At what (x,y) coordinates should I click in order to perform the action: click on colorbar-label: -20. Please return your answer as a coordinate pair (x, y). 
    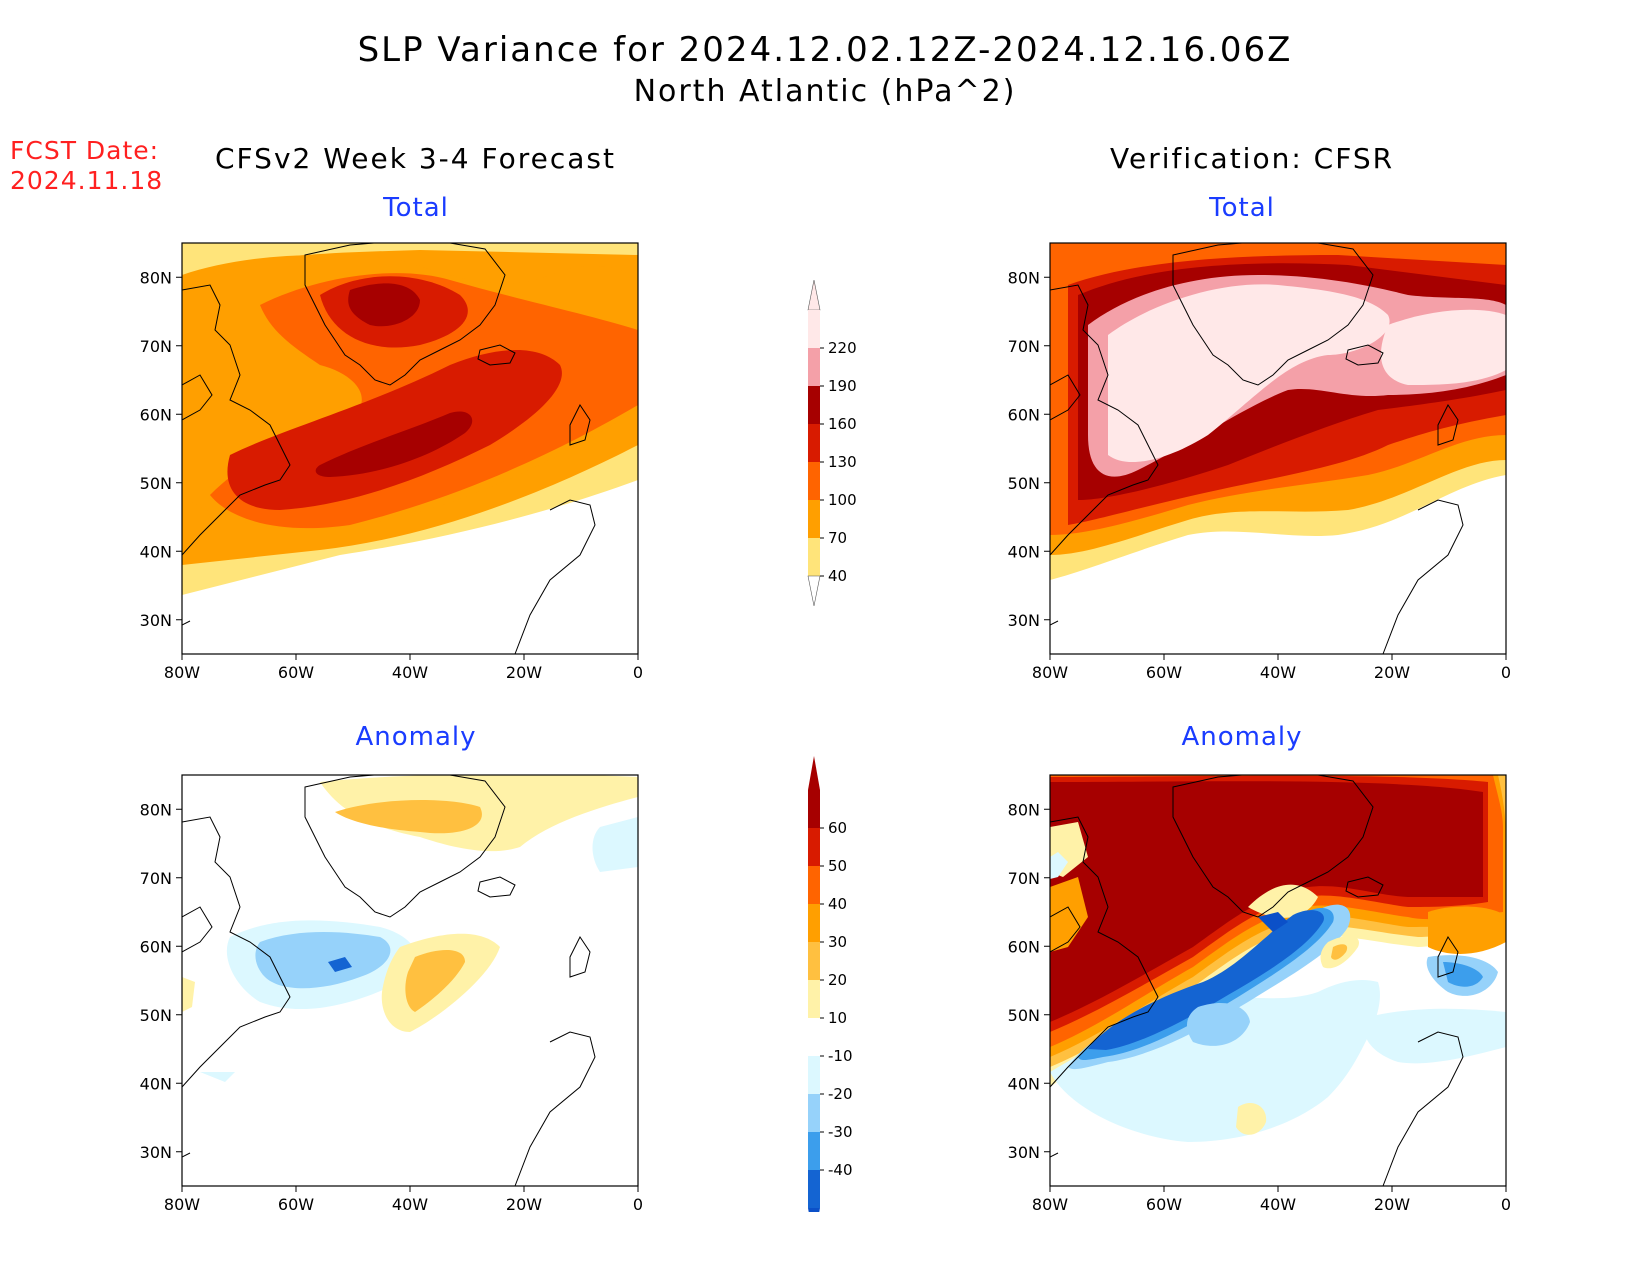
    Looking at the image, I should click on (840, 1094).